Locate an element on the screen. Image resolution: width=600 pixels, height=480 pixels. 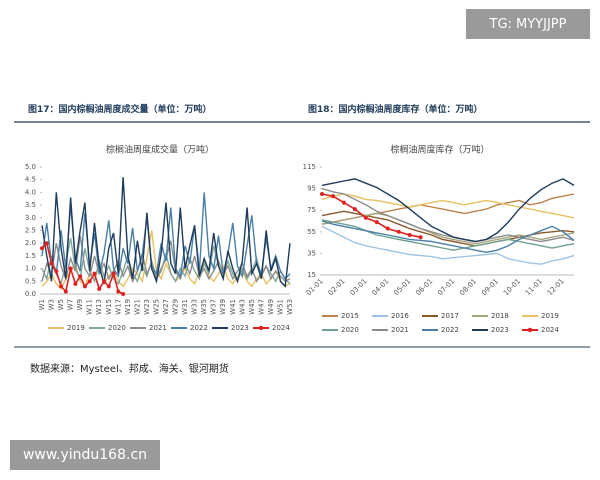
legend-label: 2021 is located at coordinates (158, 328).